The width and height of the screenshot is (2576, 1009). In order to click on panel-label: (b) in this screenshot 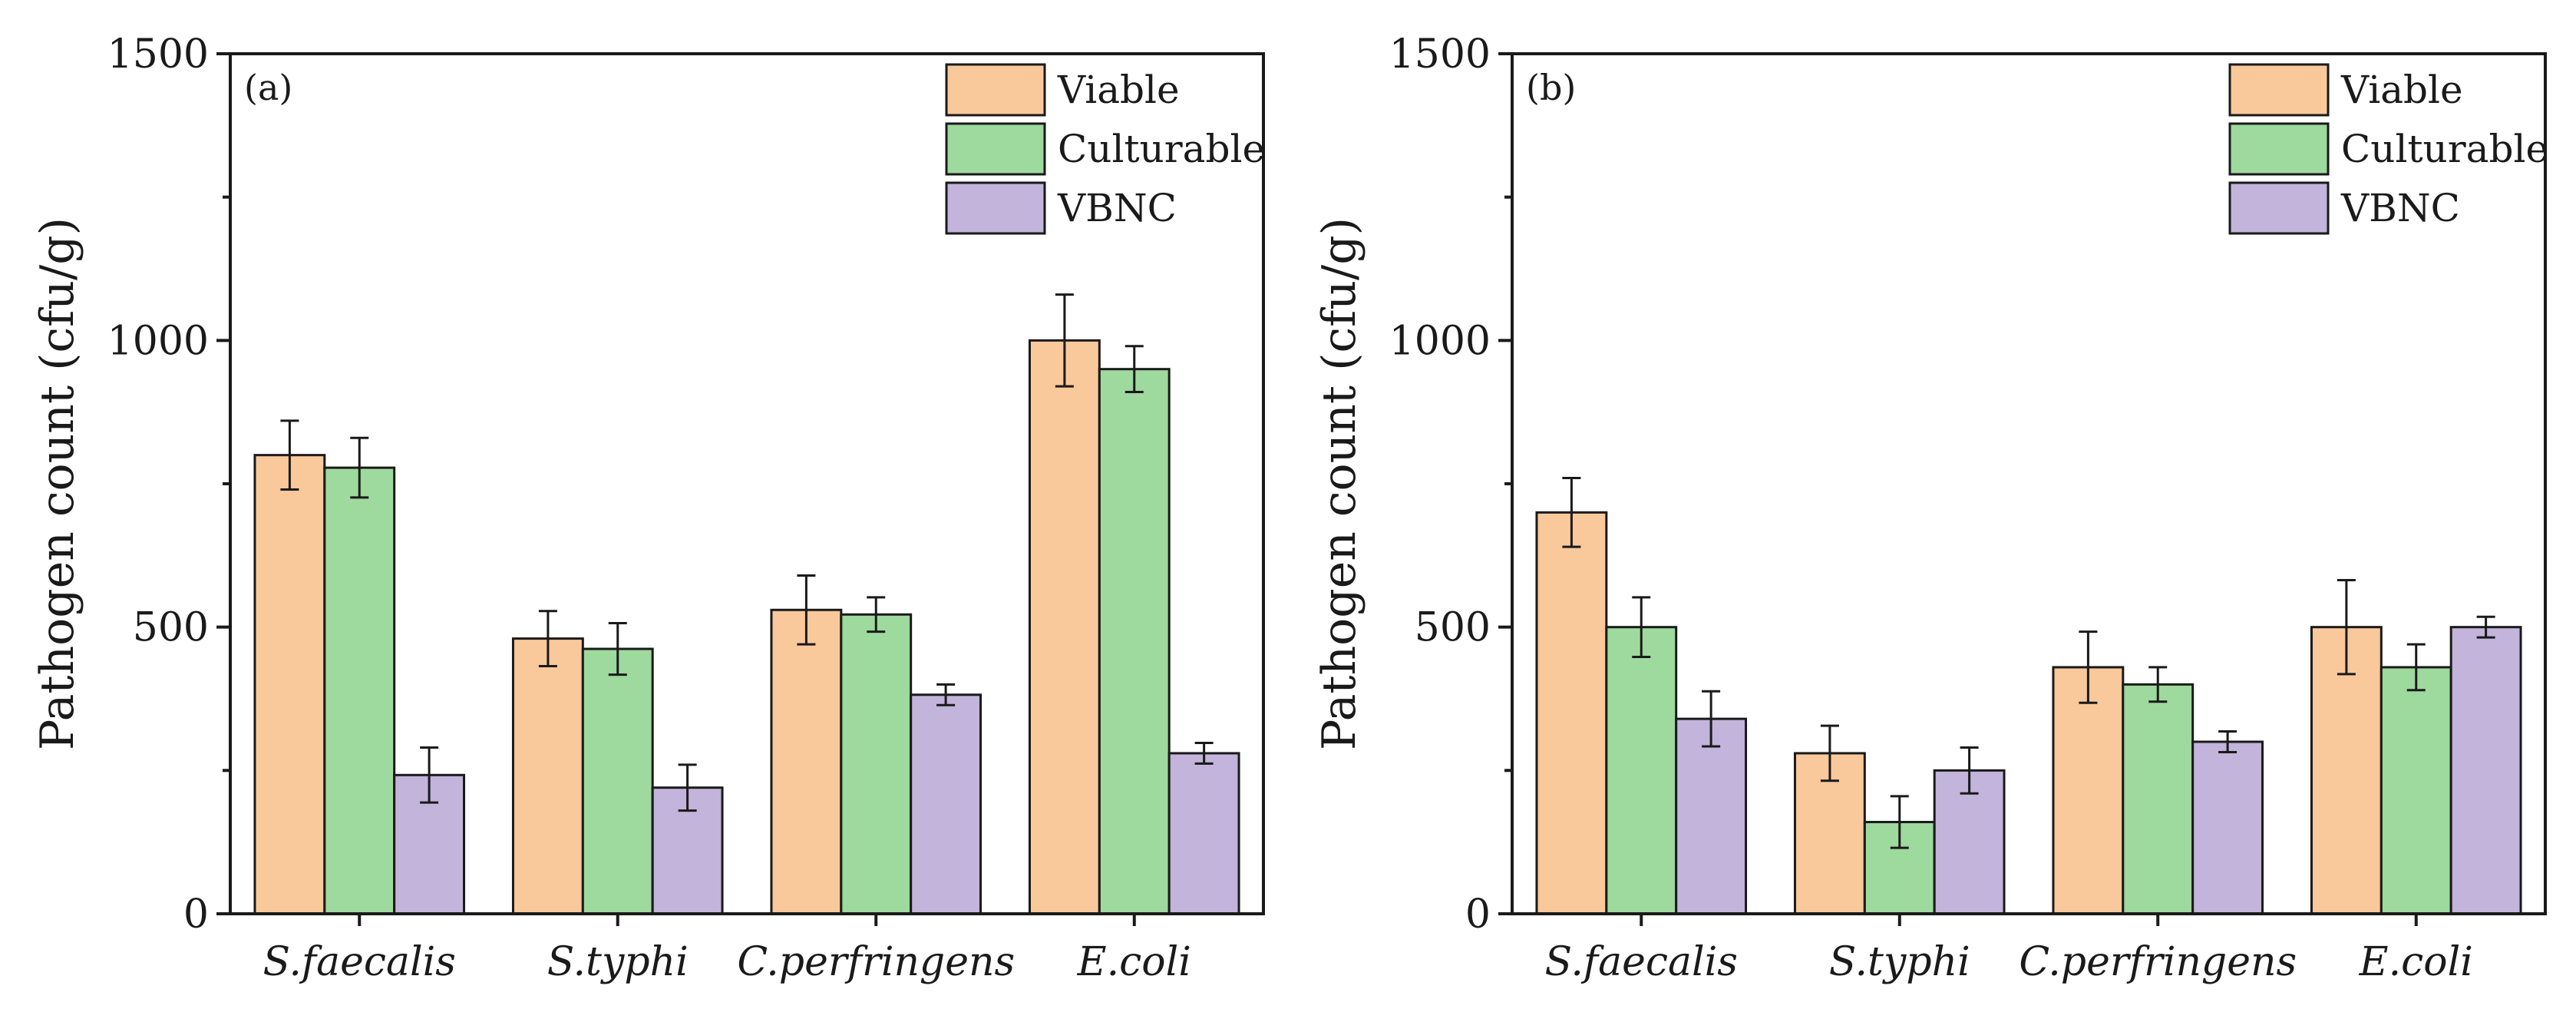, I will do `click(1551, 87)`.